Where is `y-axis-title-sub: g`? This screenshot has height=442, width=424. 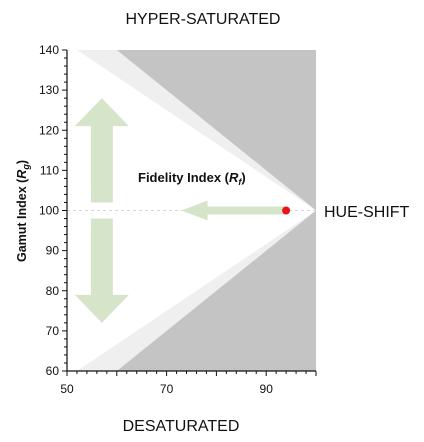 y-axis-title-sub: g is located at coordinates (26, 167).